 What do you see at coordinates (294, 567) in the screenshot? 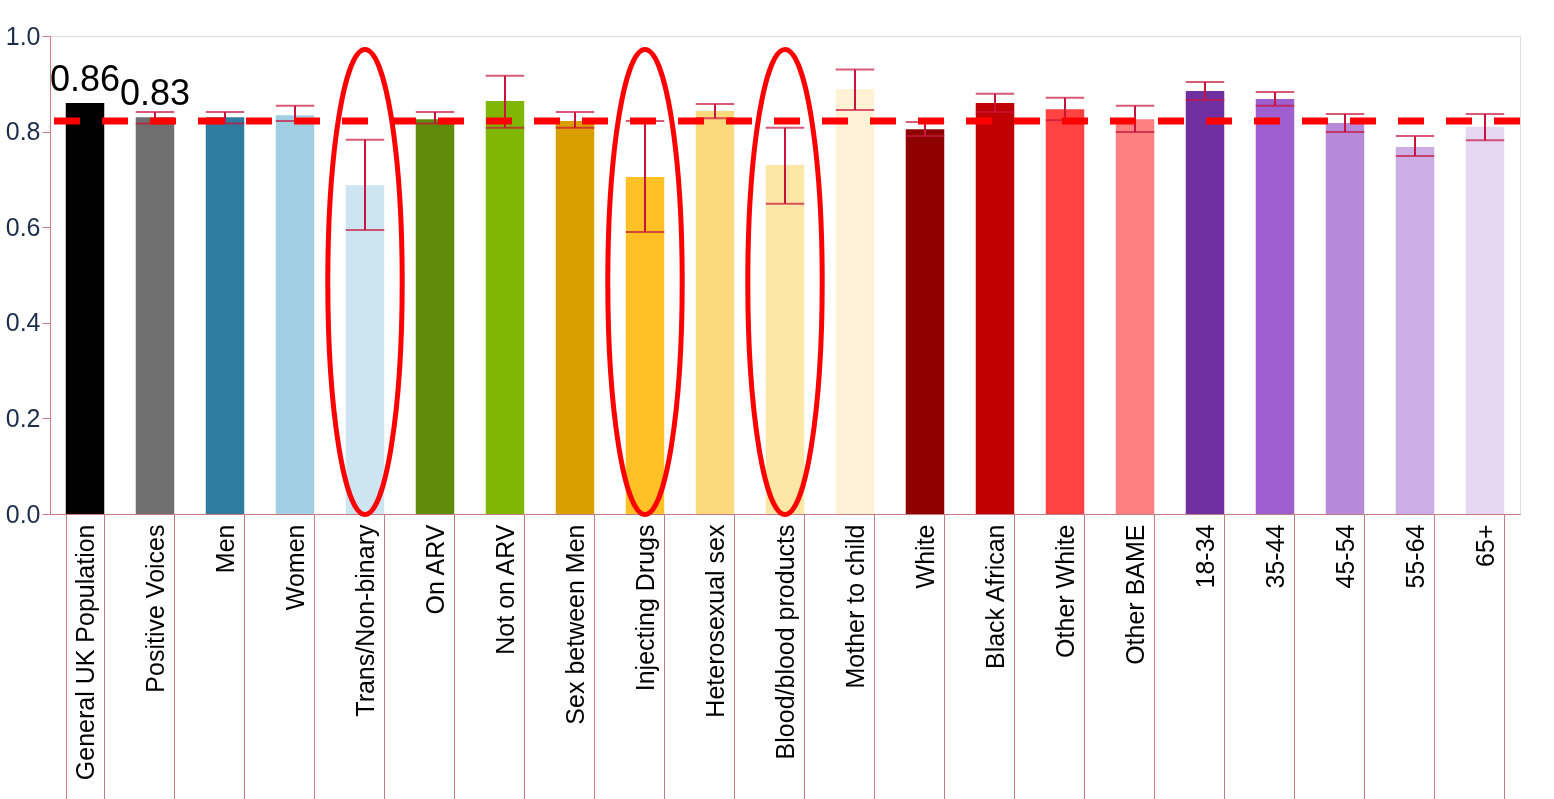
I see `x-tick-label: Women` at bounding box center [294, 567].